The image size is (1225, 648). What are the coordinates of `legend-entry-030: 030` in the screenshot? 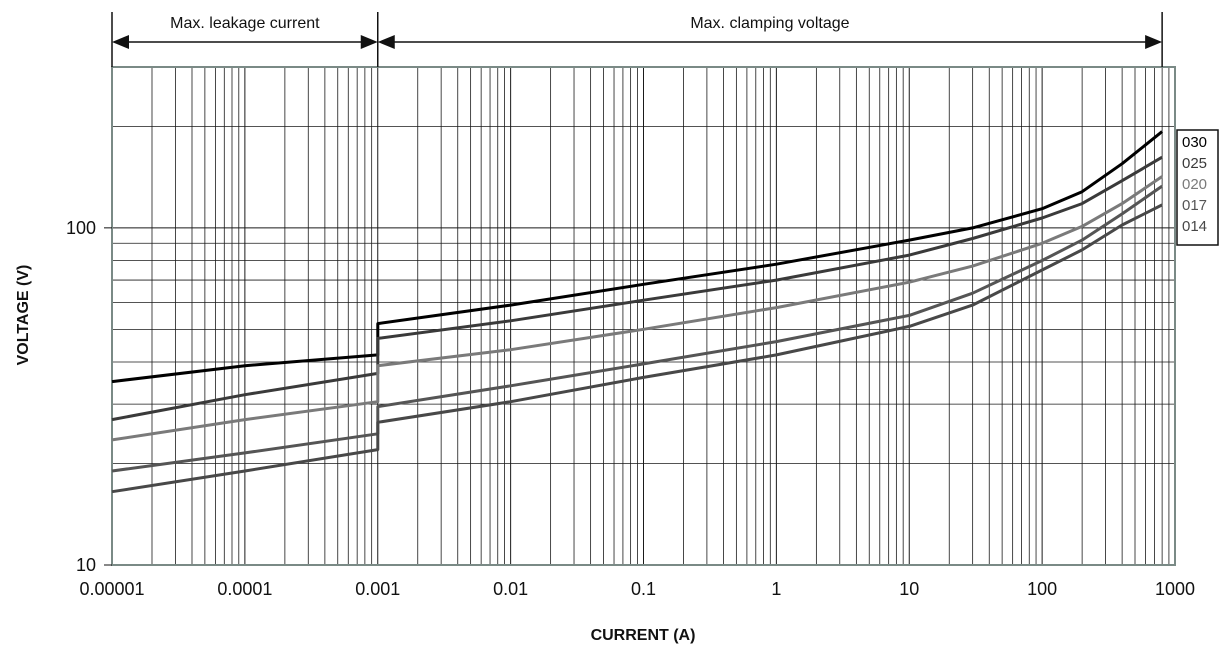 It's located at (1194, 142).